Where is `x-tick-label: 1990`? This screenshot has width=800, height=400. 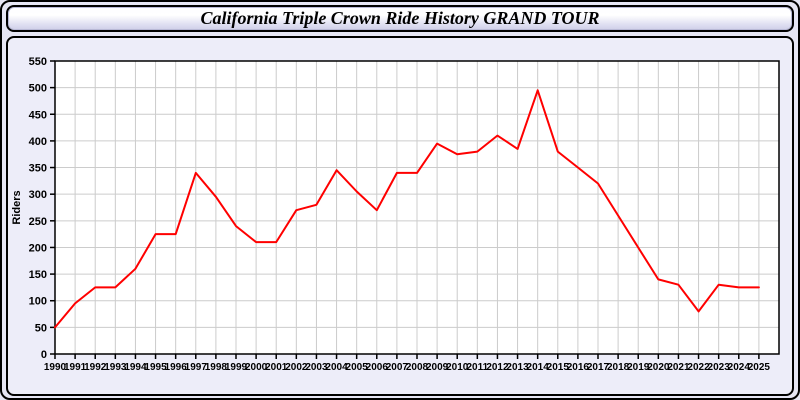 x-tick-label: 1990 is located at coordinates (55, 367).